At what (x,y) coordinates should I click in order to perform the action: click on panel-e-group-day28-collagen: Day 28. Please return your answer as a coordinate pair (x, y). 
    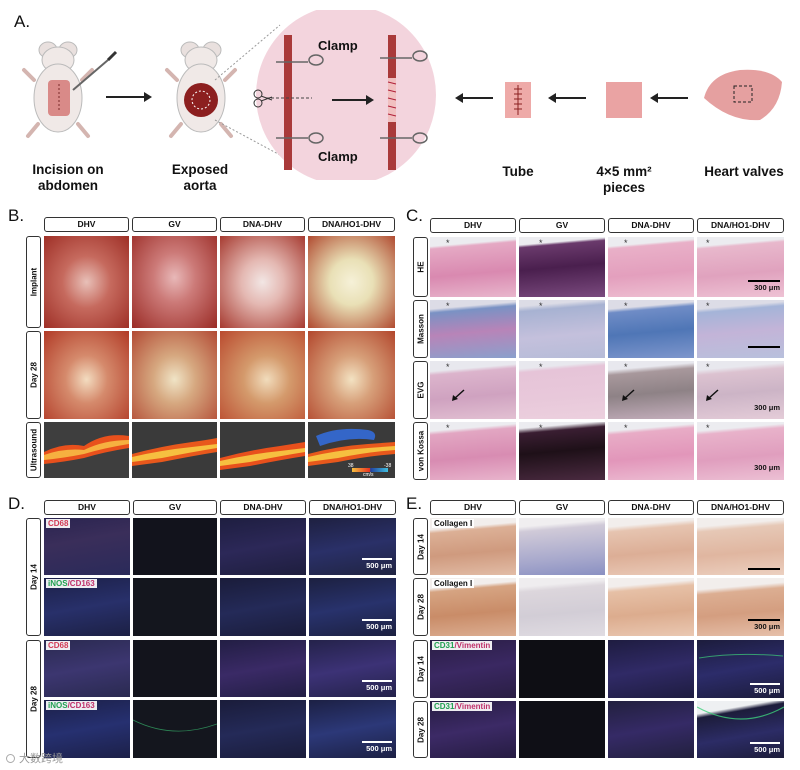
    Looking at the image, I should click on (420, 607).